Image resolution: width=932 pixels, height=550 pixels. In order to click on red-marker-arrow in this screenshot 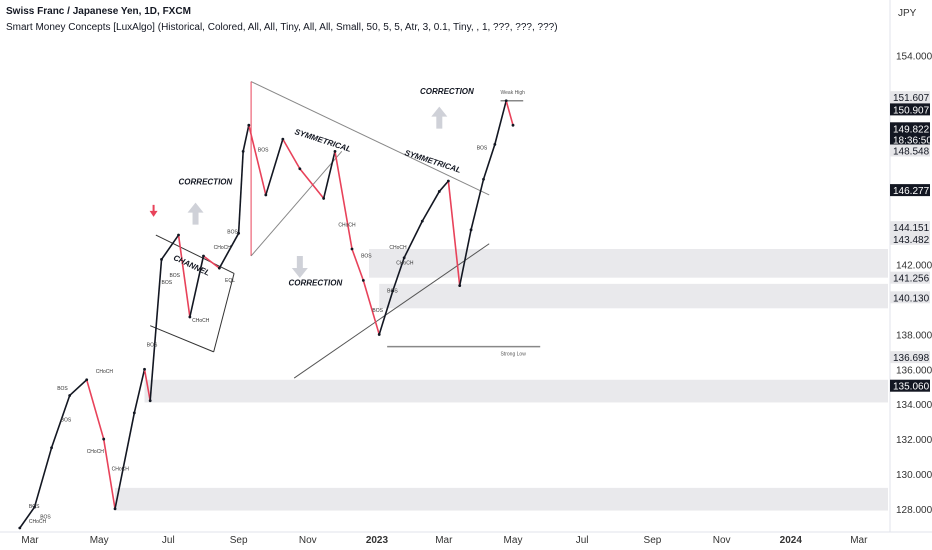, I will do `click(153, 210)`.